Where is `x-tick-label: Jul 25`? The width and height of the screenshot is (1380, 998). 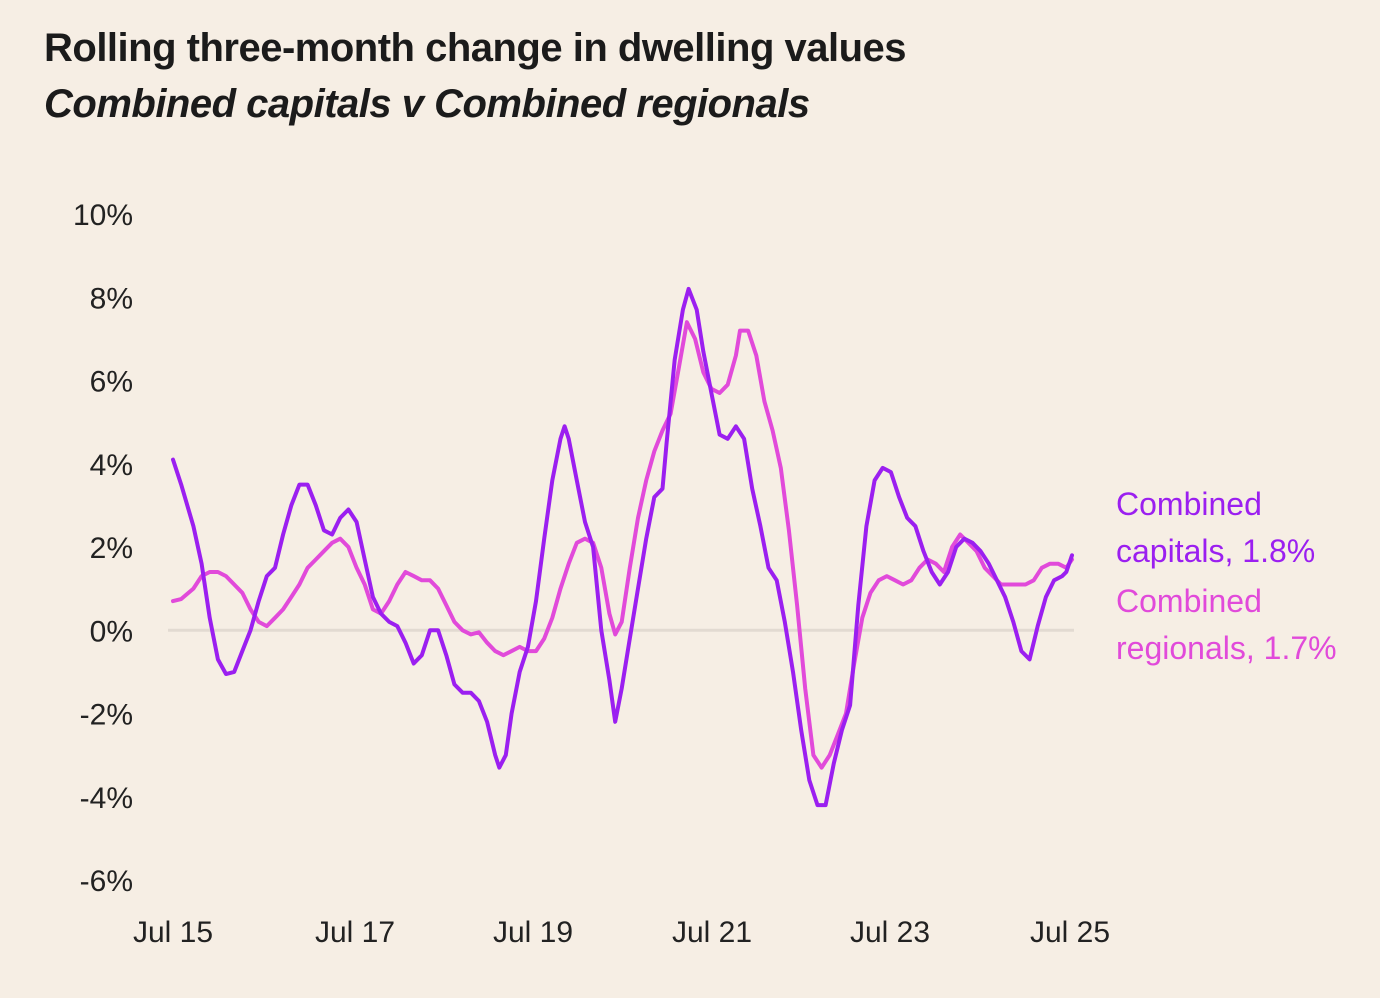 x-tick-label: Jul 25 is located at coordinates (1070, 932).